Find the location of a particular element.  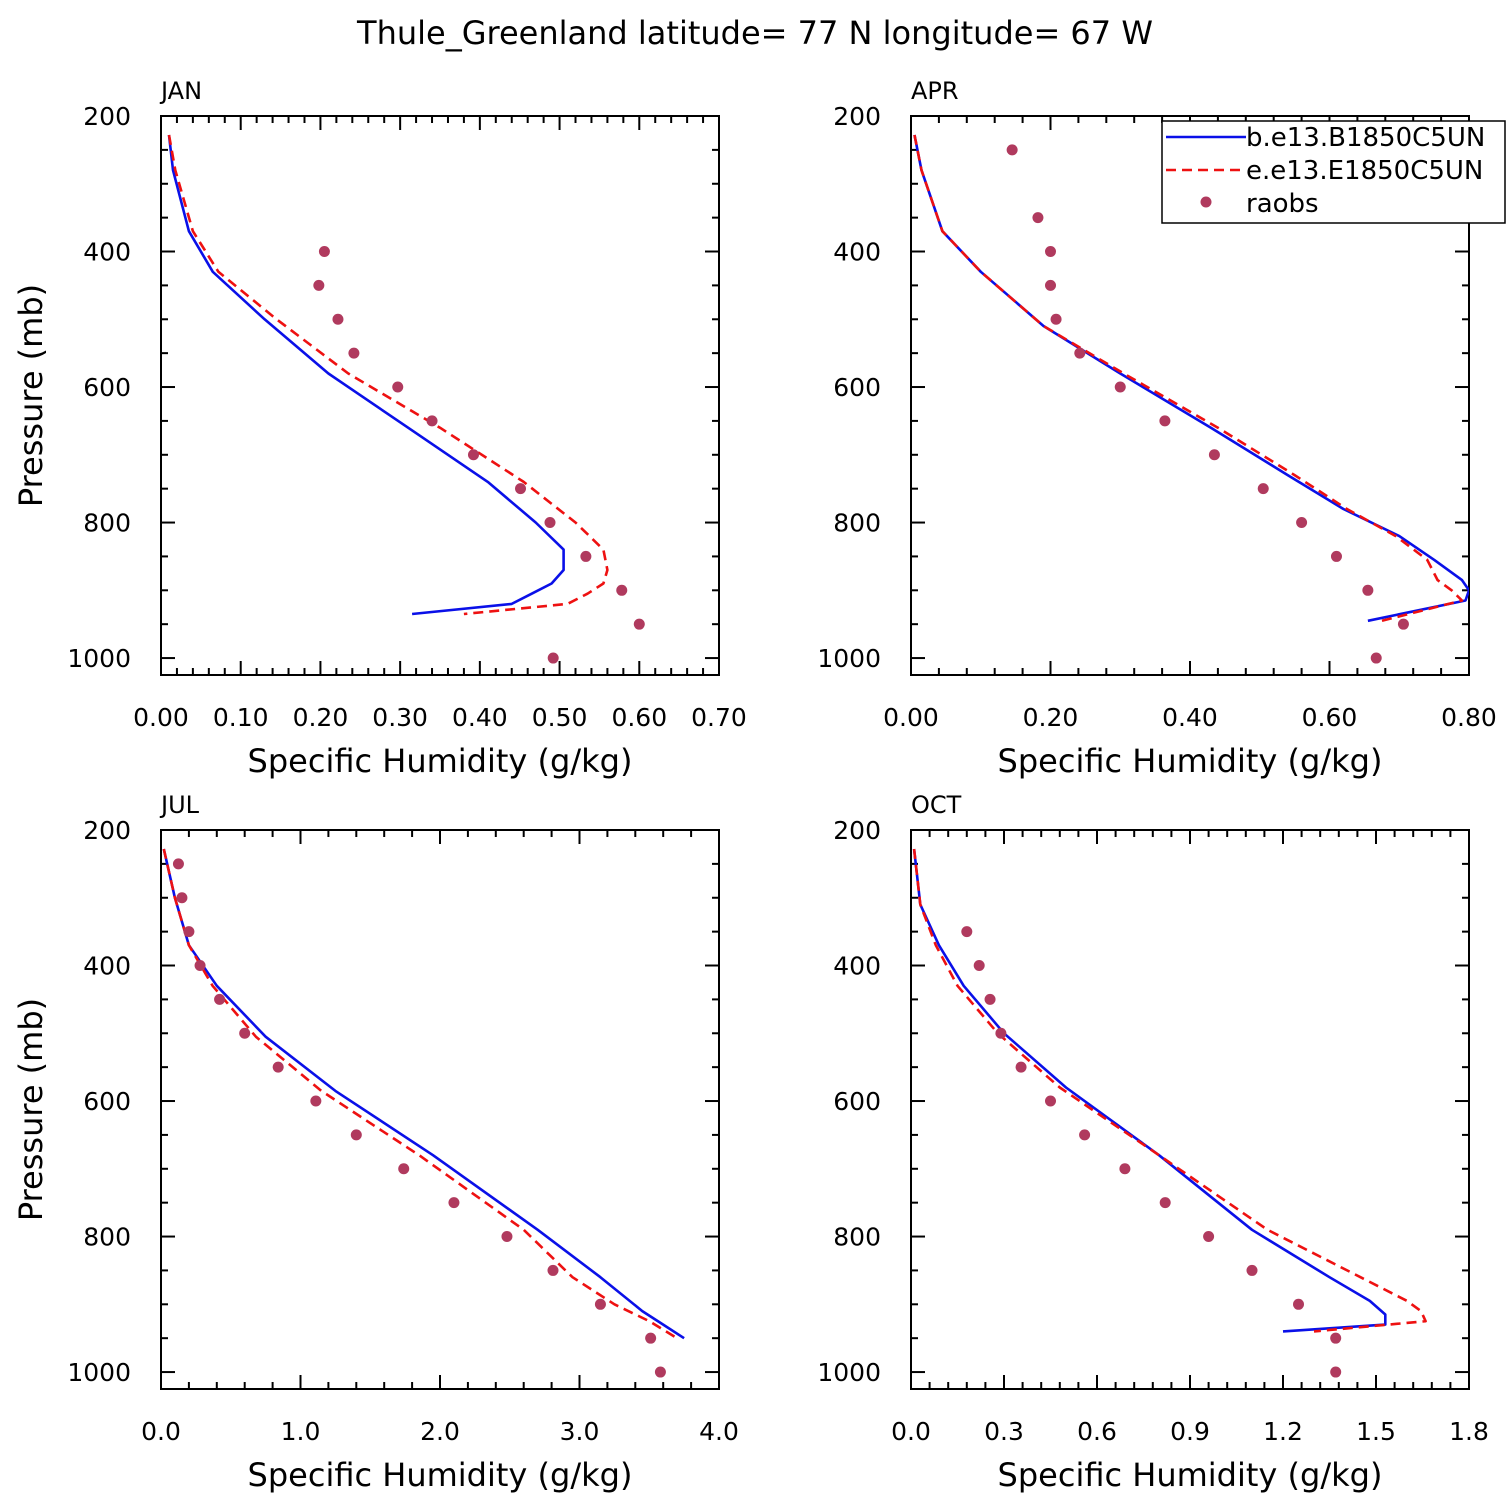

legend-entry: e.e13.E1850C5UN is located at coordinates (1364, 171).